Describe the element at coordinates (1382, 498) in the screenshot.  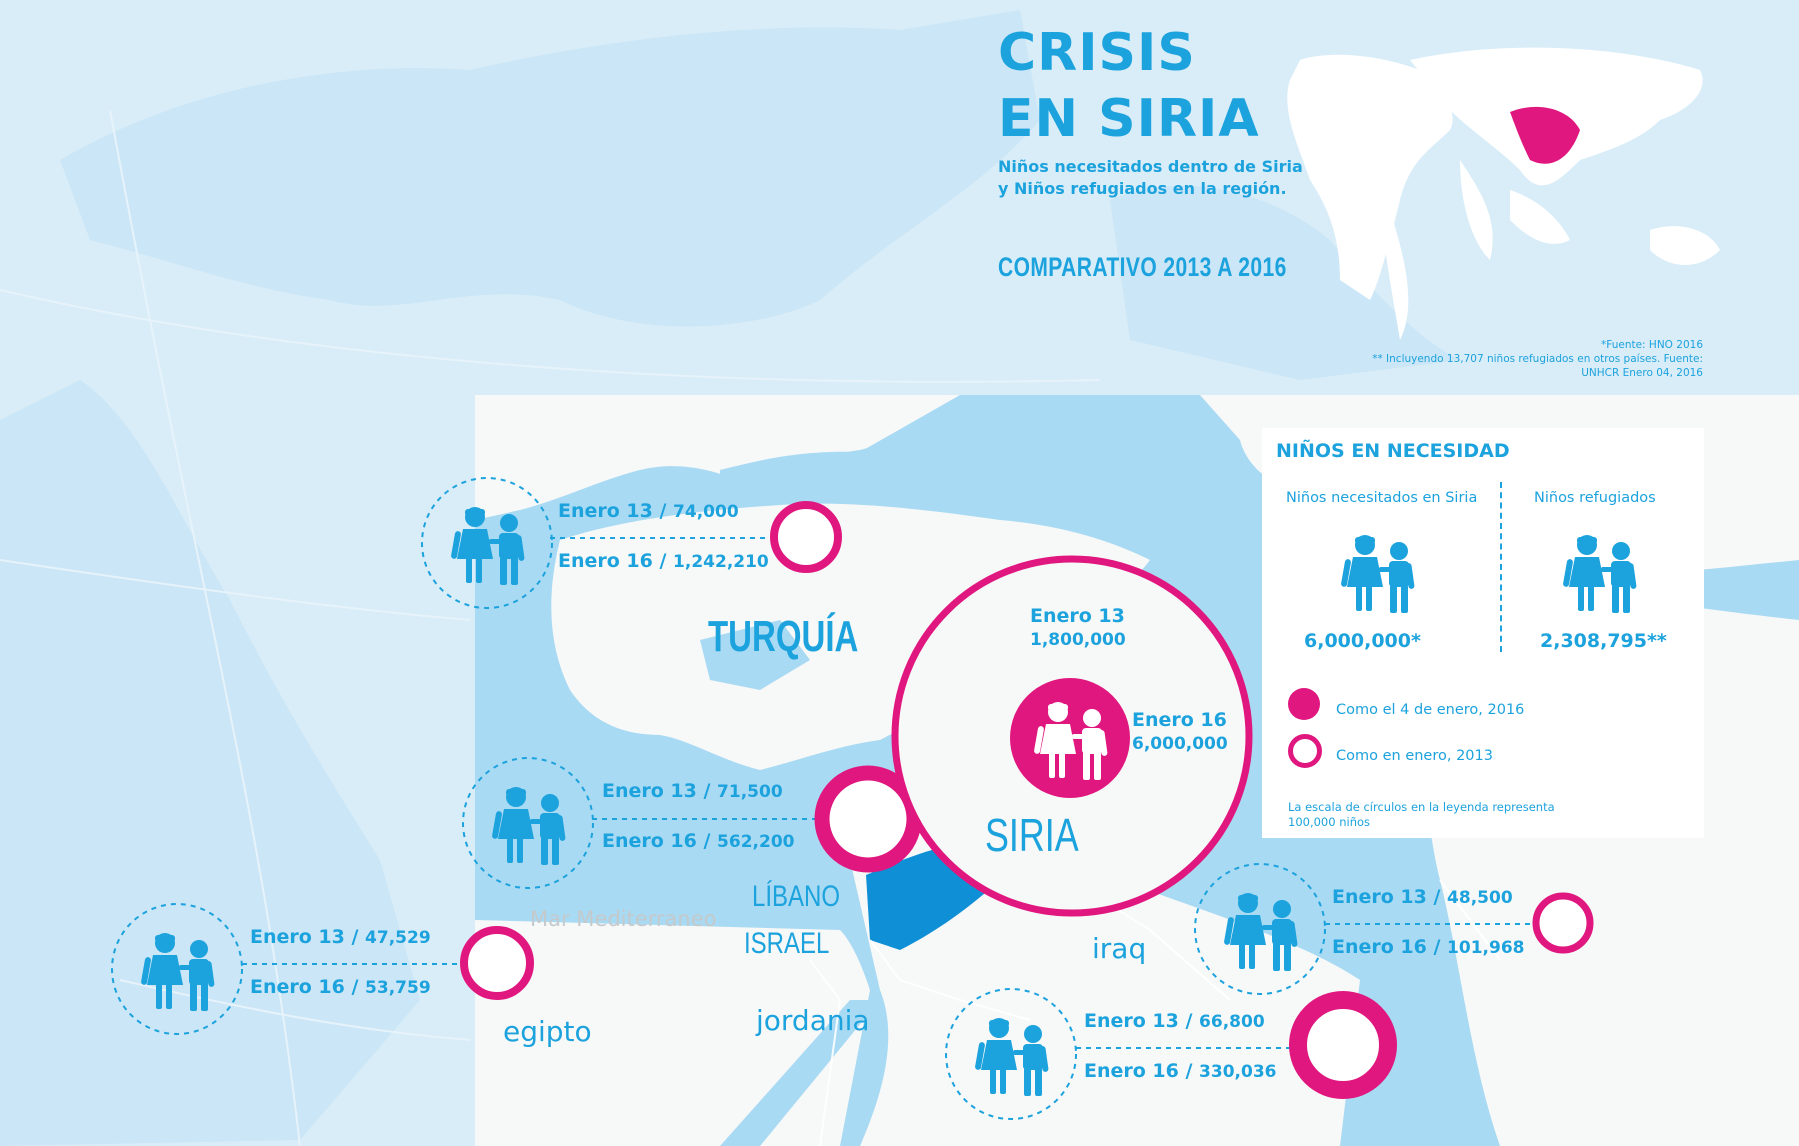
I see `legend-col1-label: Niños necesitados en Siria` at that location.